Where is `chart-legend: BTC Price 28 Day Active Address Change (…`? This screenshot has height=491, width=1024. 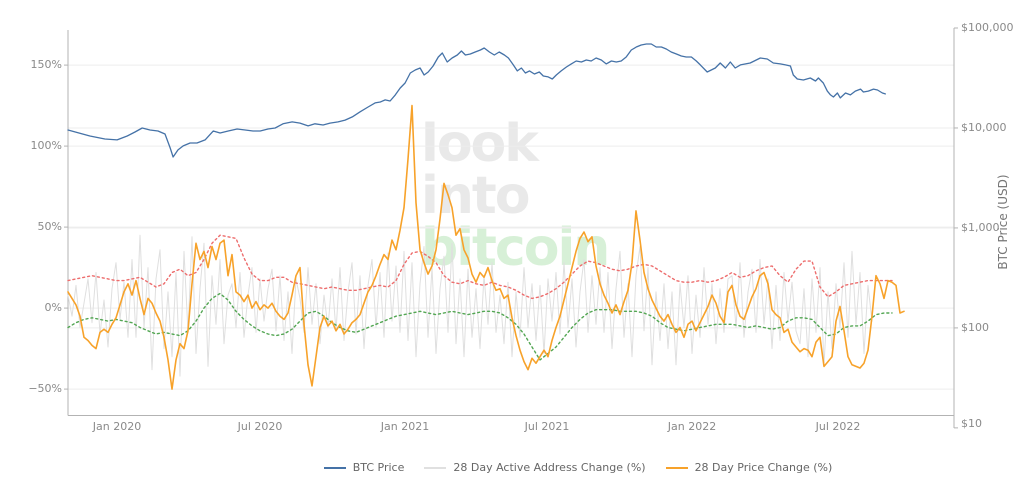 chart-legend: BTC Price 28 Day Active Address Change (… is located at coordinates (512, 467).